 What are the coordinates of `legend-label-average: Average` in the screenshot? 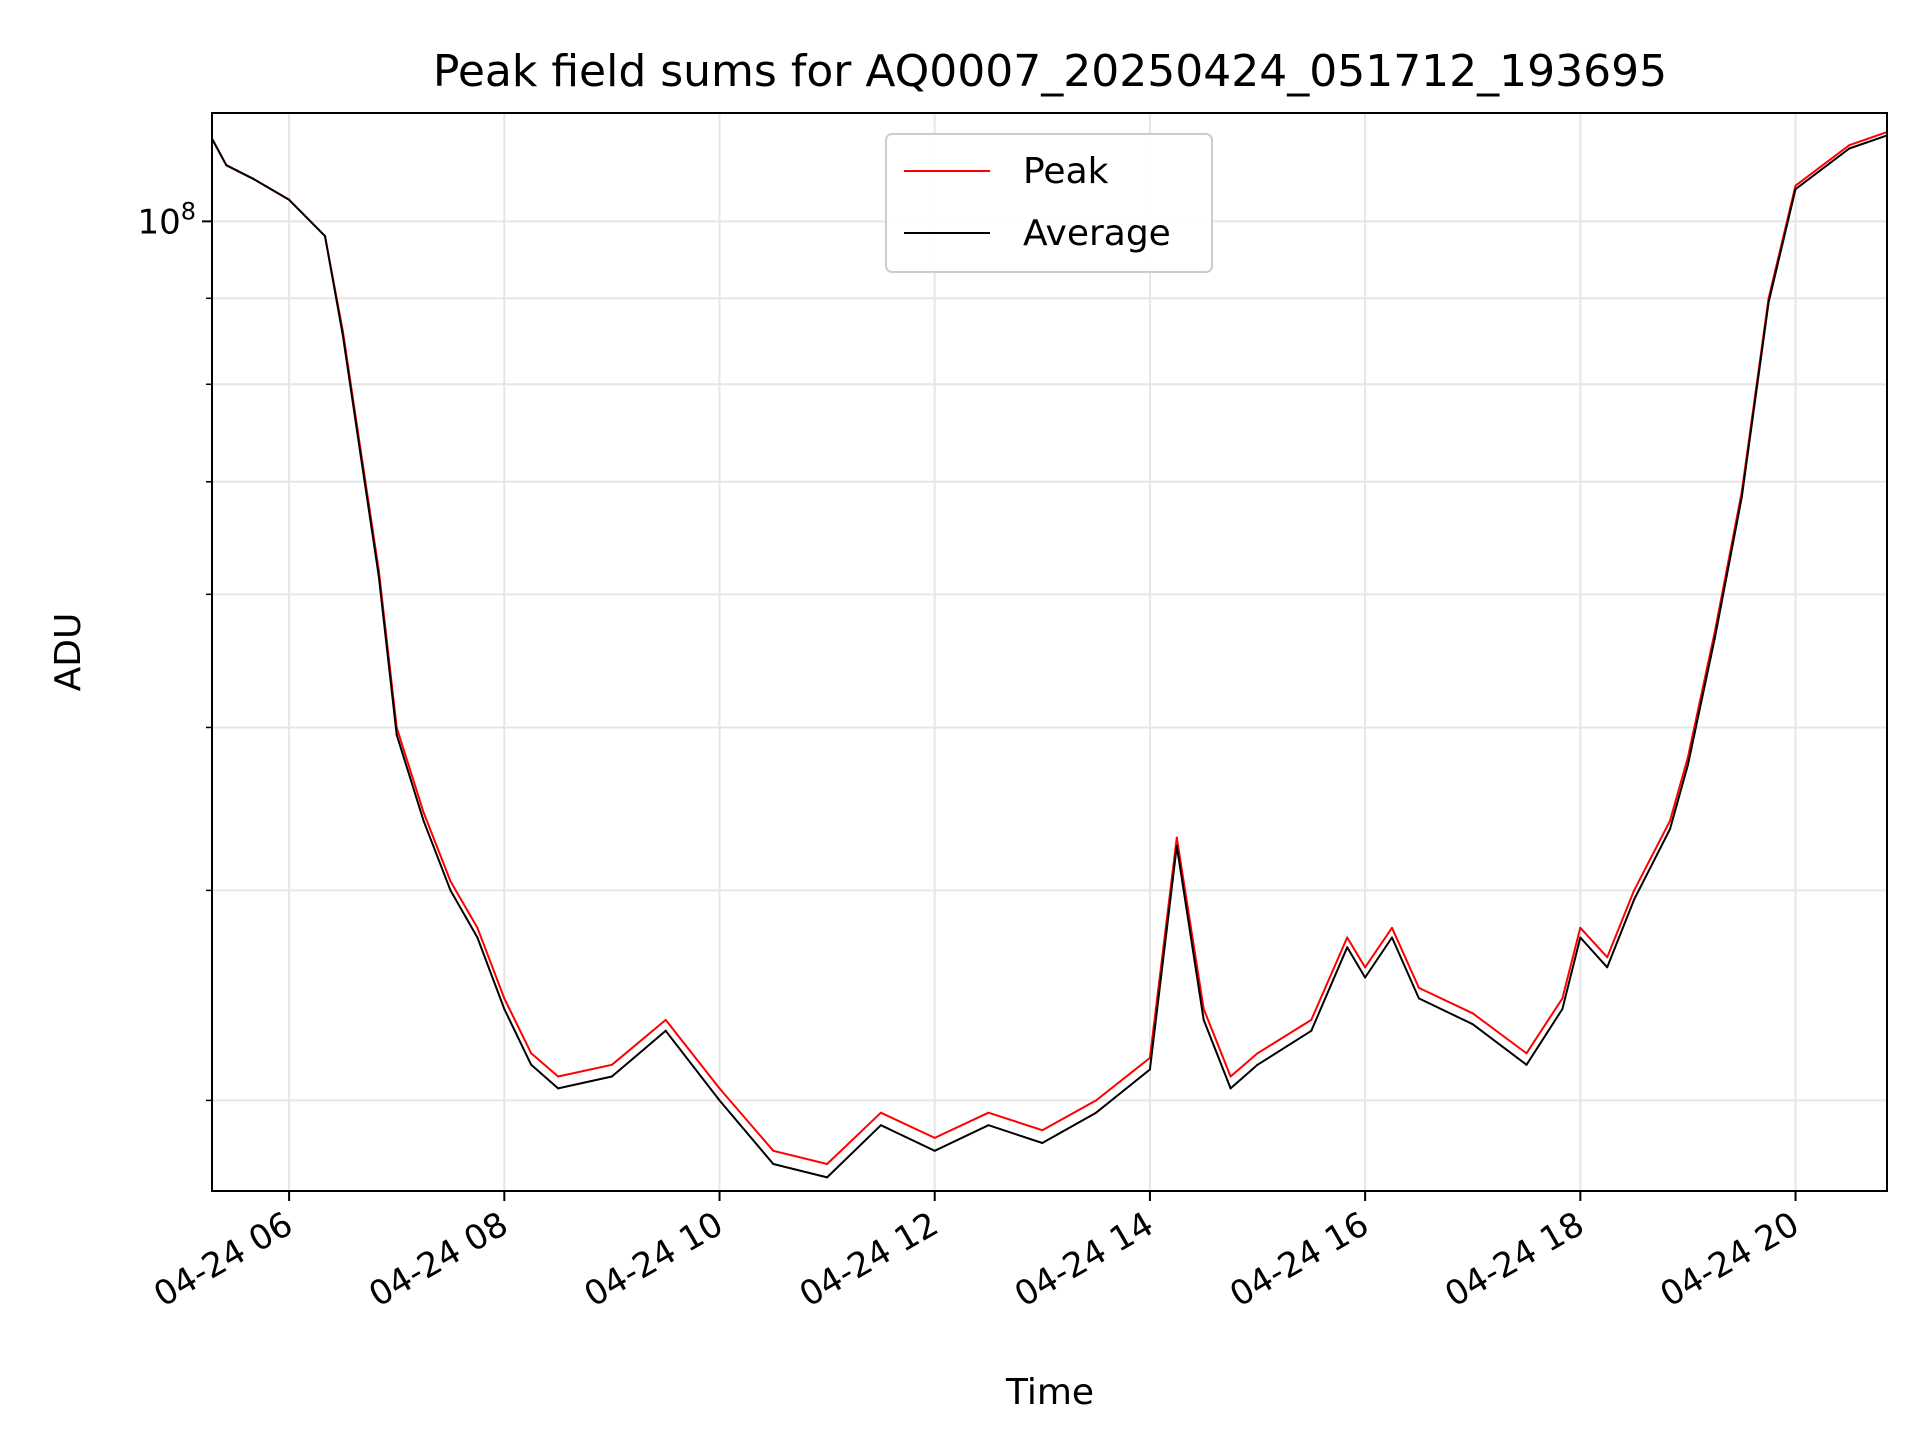 It's located at (1097, 233).